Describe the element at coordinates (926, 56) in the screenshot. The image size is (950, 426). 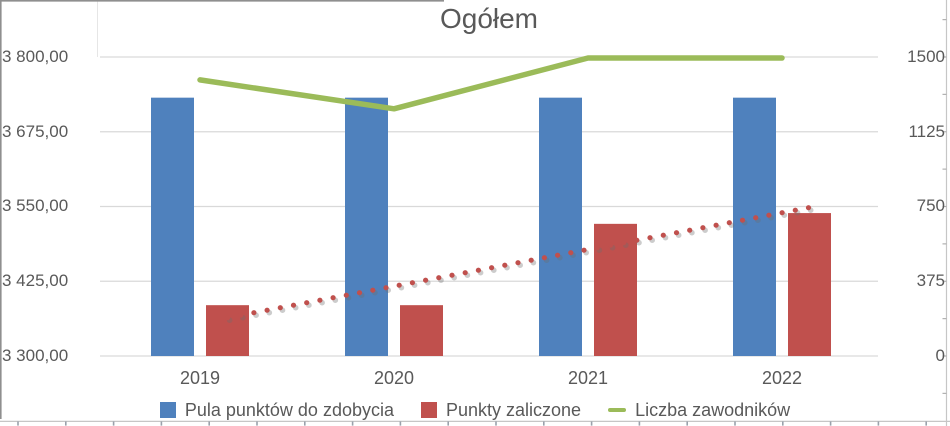
I see `right-axis-tick-label: 1500` at that location.